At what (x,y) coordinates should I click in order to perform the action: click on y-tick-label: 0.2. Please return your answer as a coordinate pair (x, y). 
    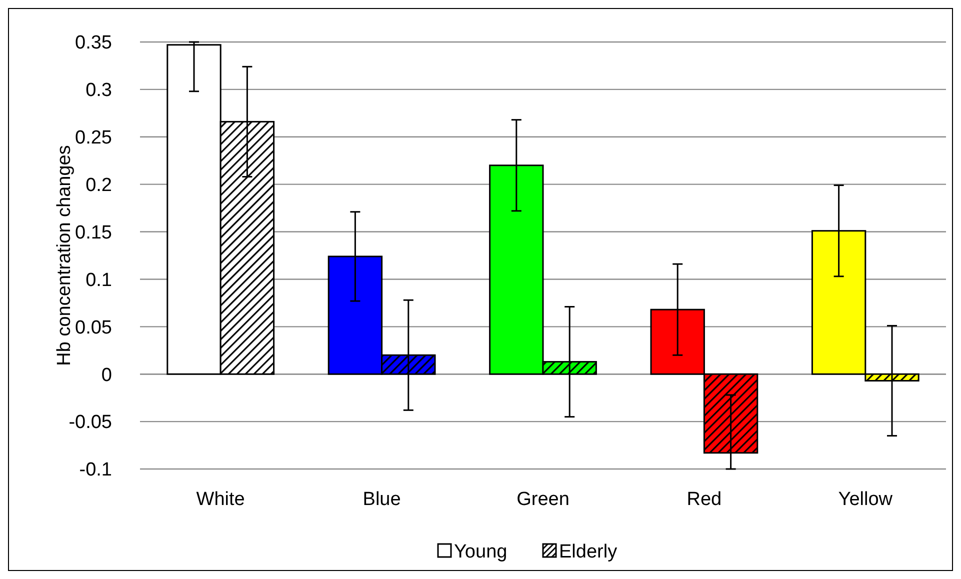
    Looking at the image, I should click on (99, 185).